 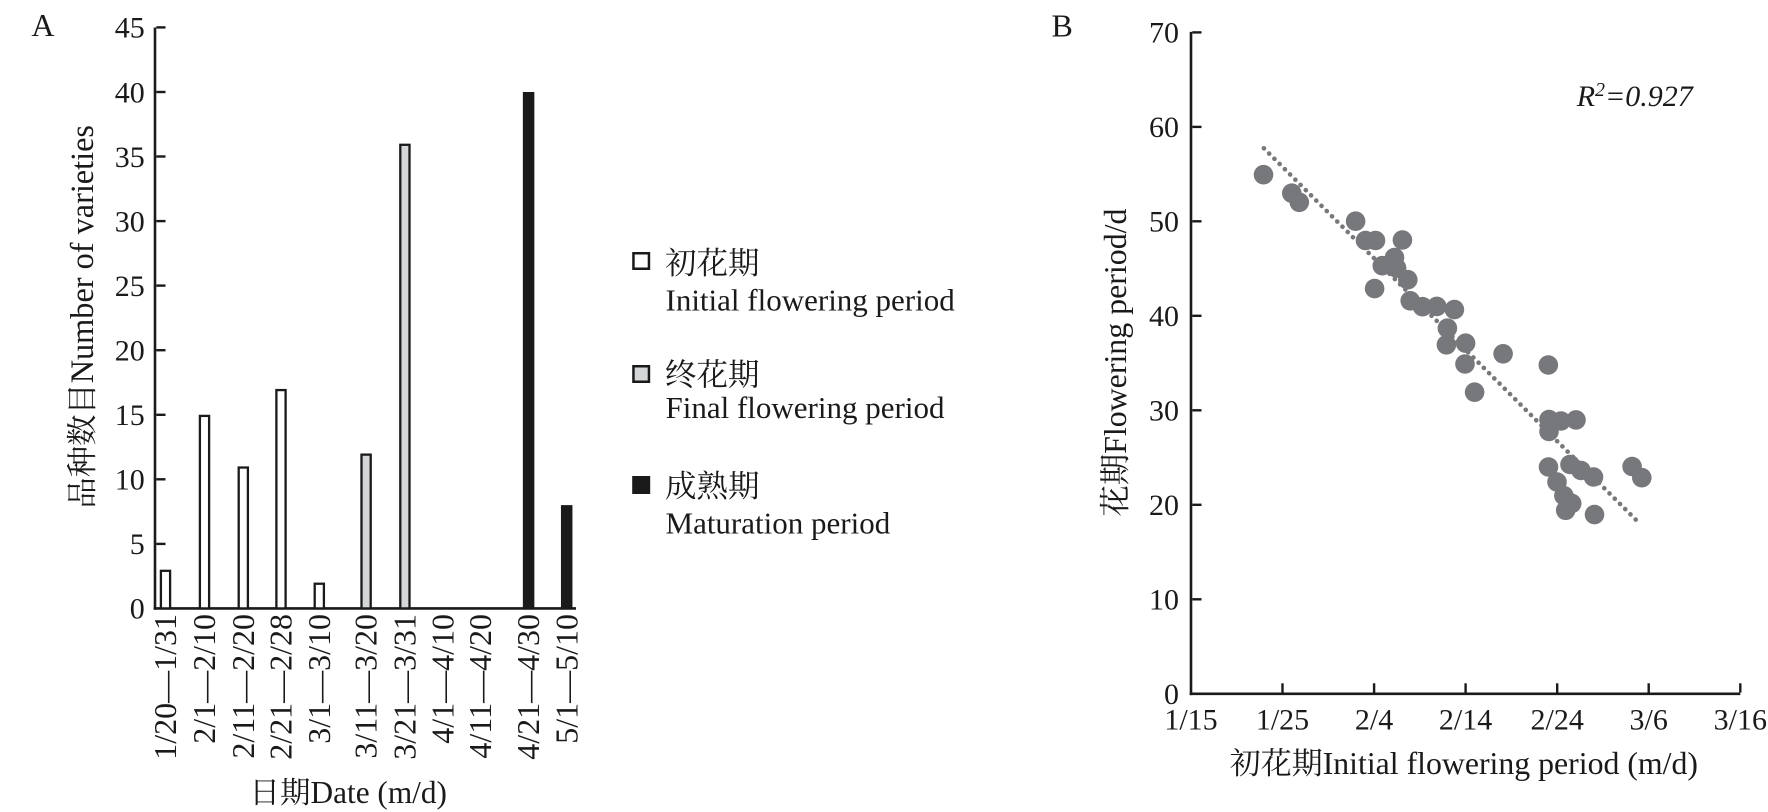 What do you see at coordinates (480, 686) in the screenshot?
I see `svg-text: 4/11—4/20` at bounding box center [480, 686].